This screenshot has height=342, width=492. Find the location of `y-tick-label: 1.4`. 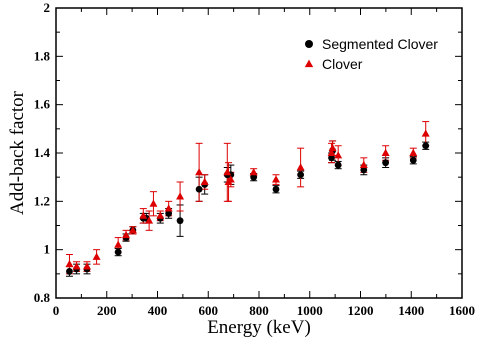

y-tick-label: 1.4 is located at coordinates (42, 152).